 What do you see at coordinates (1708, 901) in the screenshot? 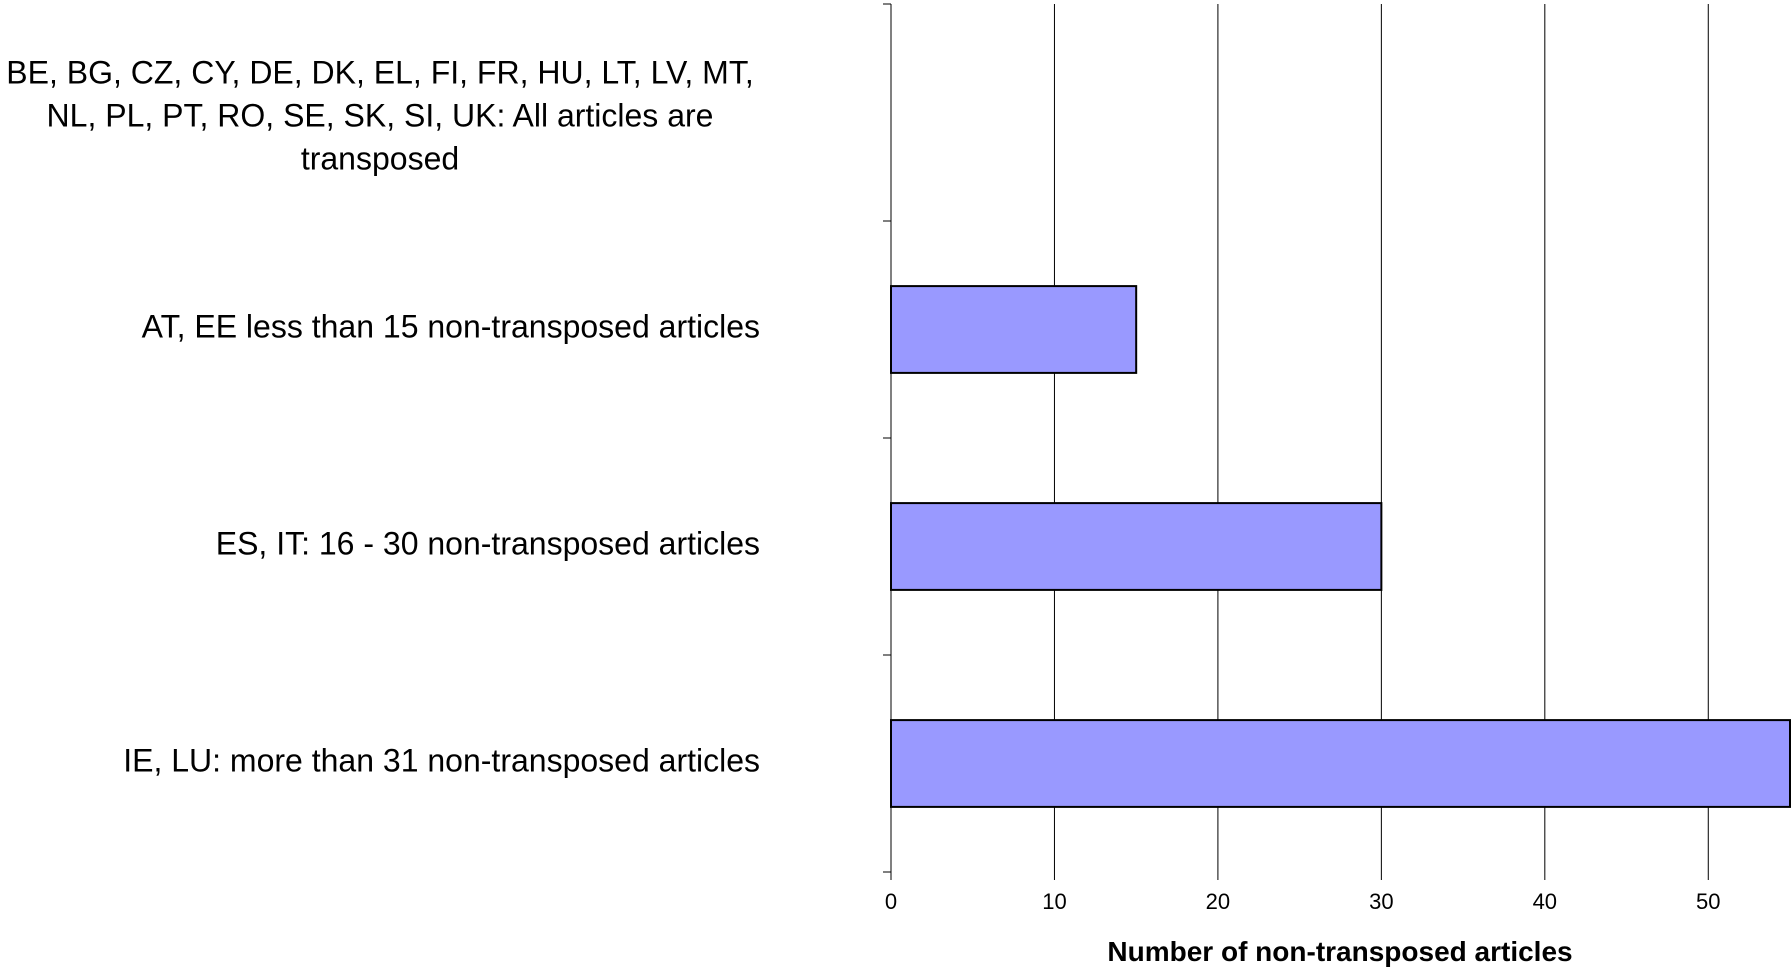
I see `x-tick-label: 50` at bounding box center [1708, 901].